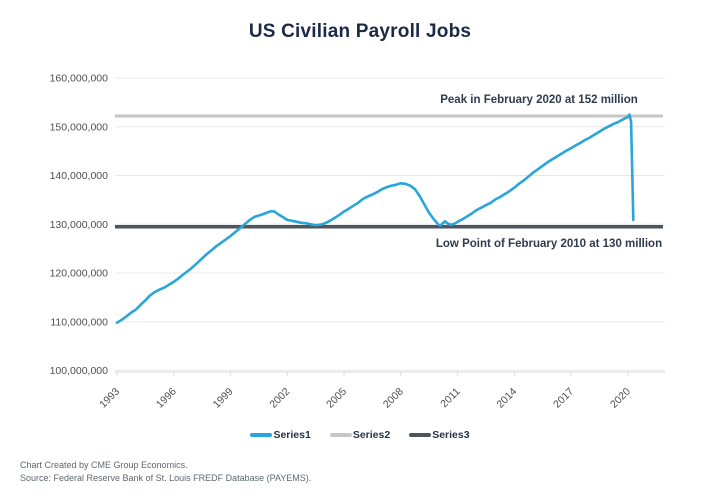  I want to click on svg-text: 120,000,000, so click(79, 274).